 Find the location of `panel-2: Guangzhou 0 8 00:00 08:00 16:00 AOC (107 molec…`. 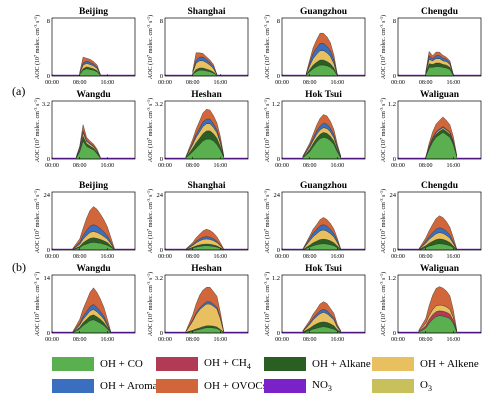

panel-2: Guangzhou 0 8 00:00 08:00 16:00 AOC (107 molec… is located at coordinates (314, 46).